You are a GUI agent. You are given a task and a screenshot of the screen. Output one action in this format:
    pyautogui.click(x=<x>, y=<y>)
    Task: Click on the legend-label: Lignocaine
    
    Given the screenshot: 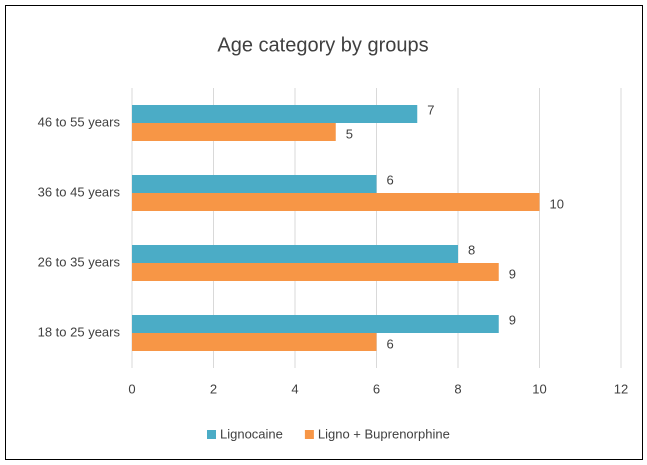 What is the action you would take?
    pyautogui.click(x=251, y=433)
    